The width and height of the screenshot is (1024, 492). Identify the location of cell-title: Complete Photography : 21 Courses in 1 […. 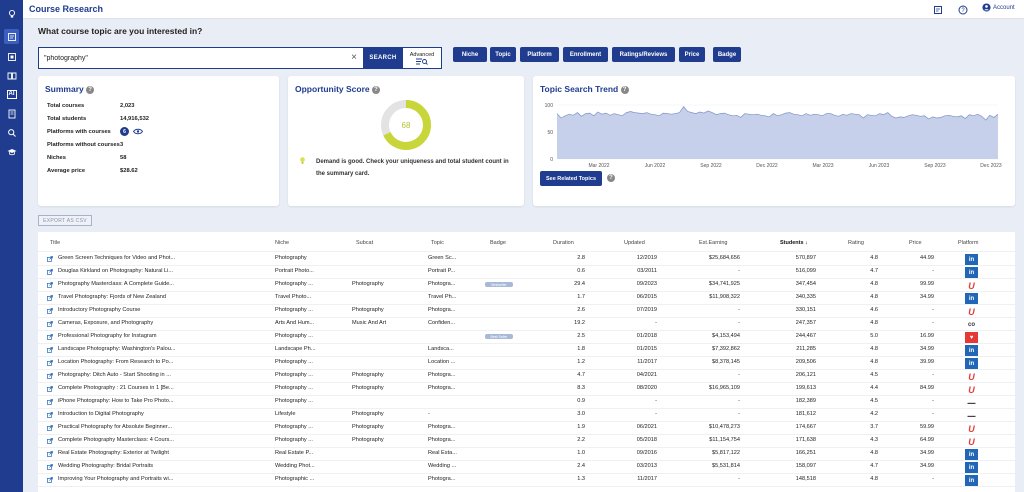
(116, 388).